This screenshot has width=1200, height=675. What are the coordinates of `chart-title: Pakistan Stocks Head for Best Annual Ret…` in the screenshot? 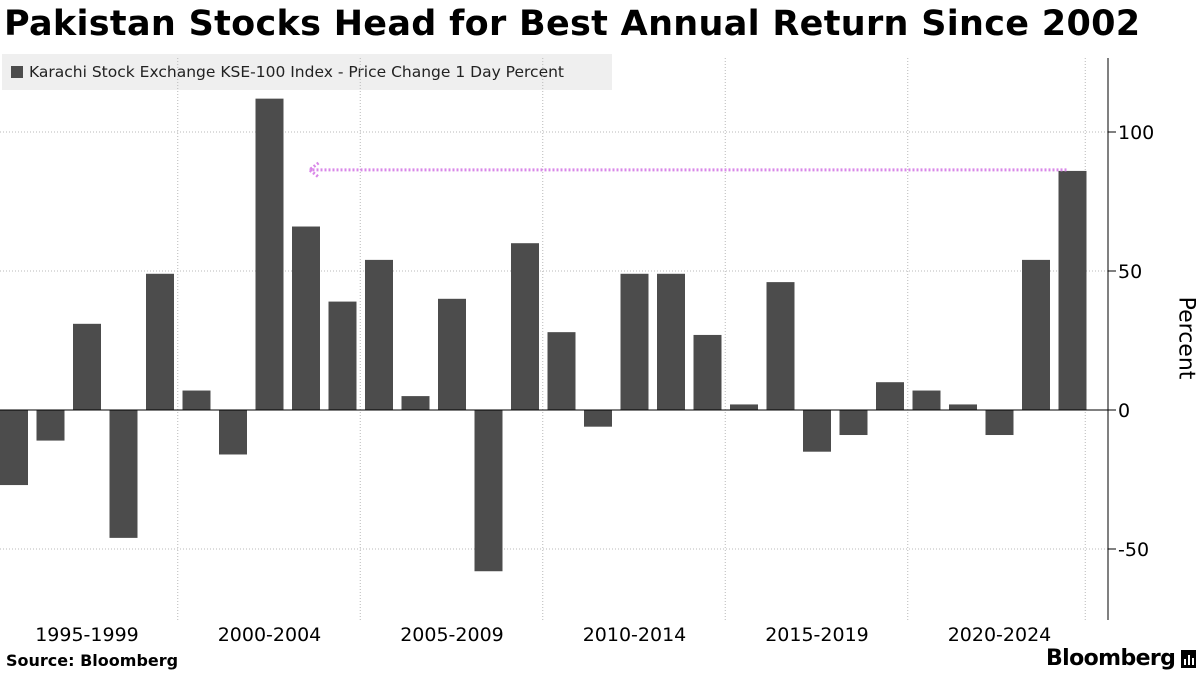 It's located at (572, 24).